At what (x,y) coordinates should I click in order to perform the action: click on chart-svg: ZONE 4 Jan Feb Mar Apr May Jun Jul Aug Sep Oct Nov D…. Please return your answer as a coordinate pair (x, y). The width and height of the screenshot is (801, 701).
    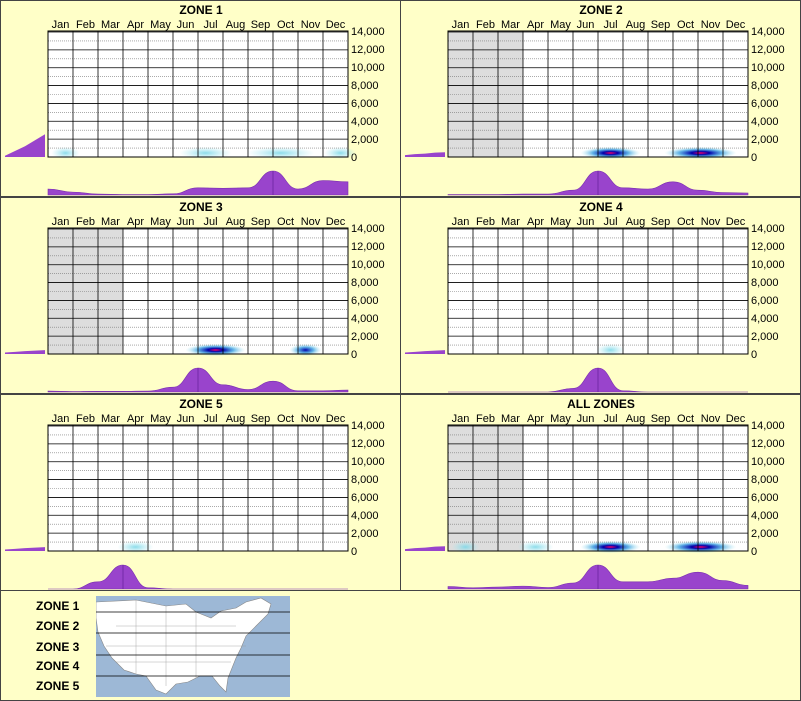
    Looking at the image, I should click on (595, 296).